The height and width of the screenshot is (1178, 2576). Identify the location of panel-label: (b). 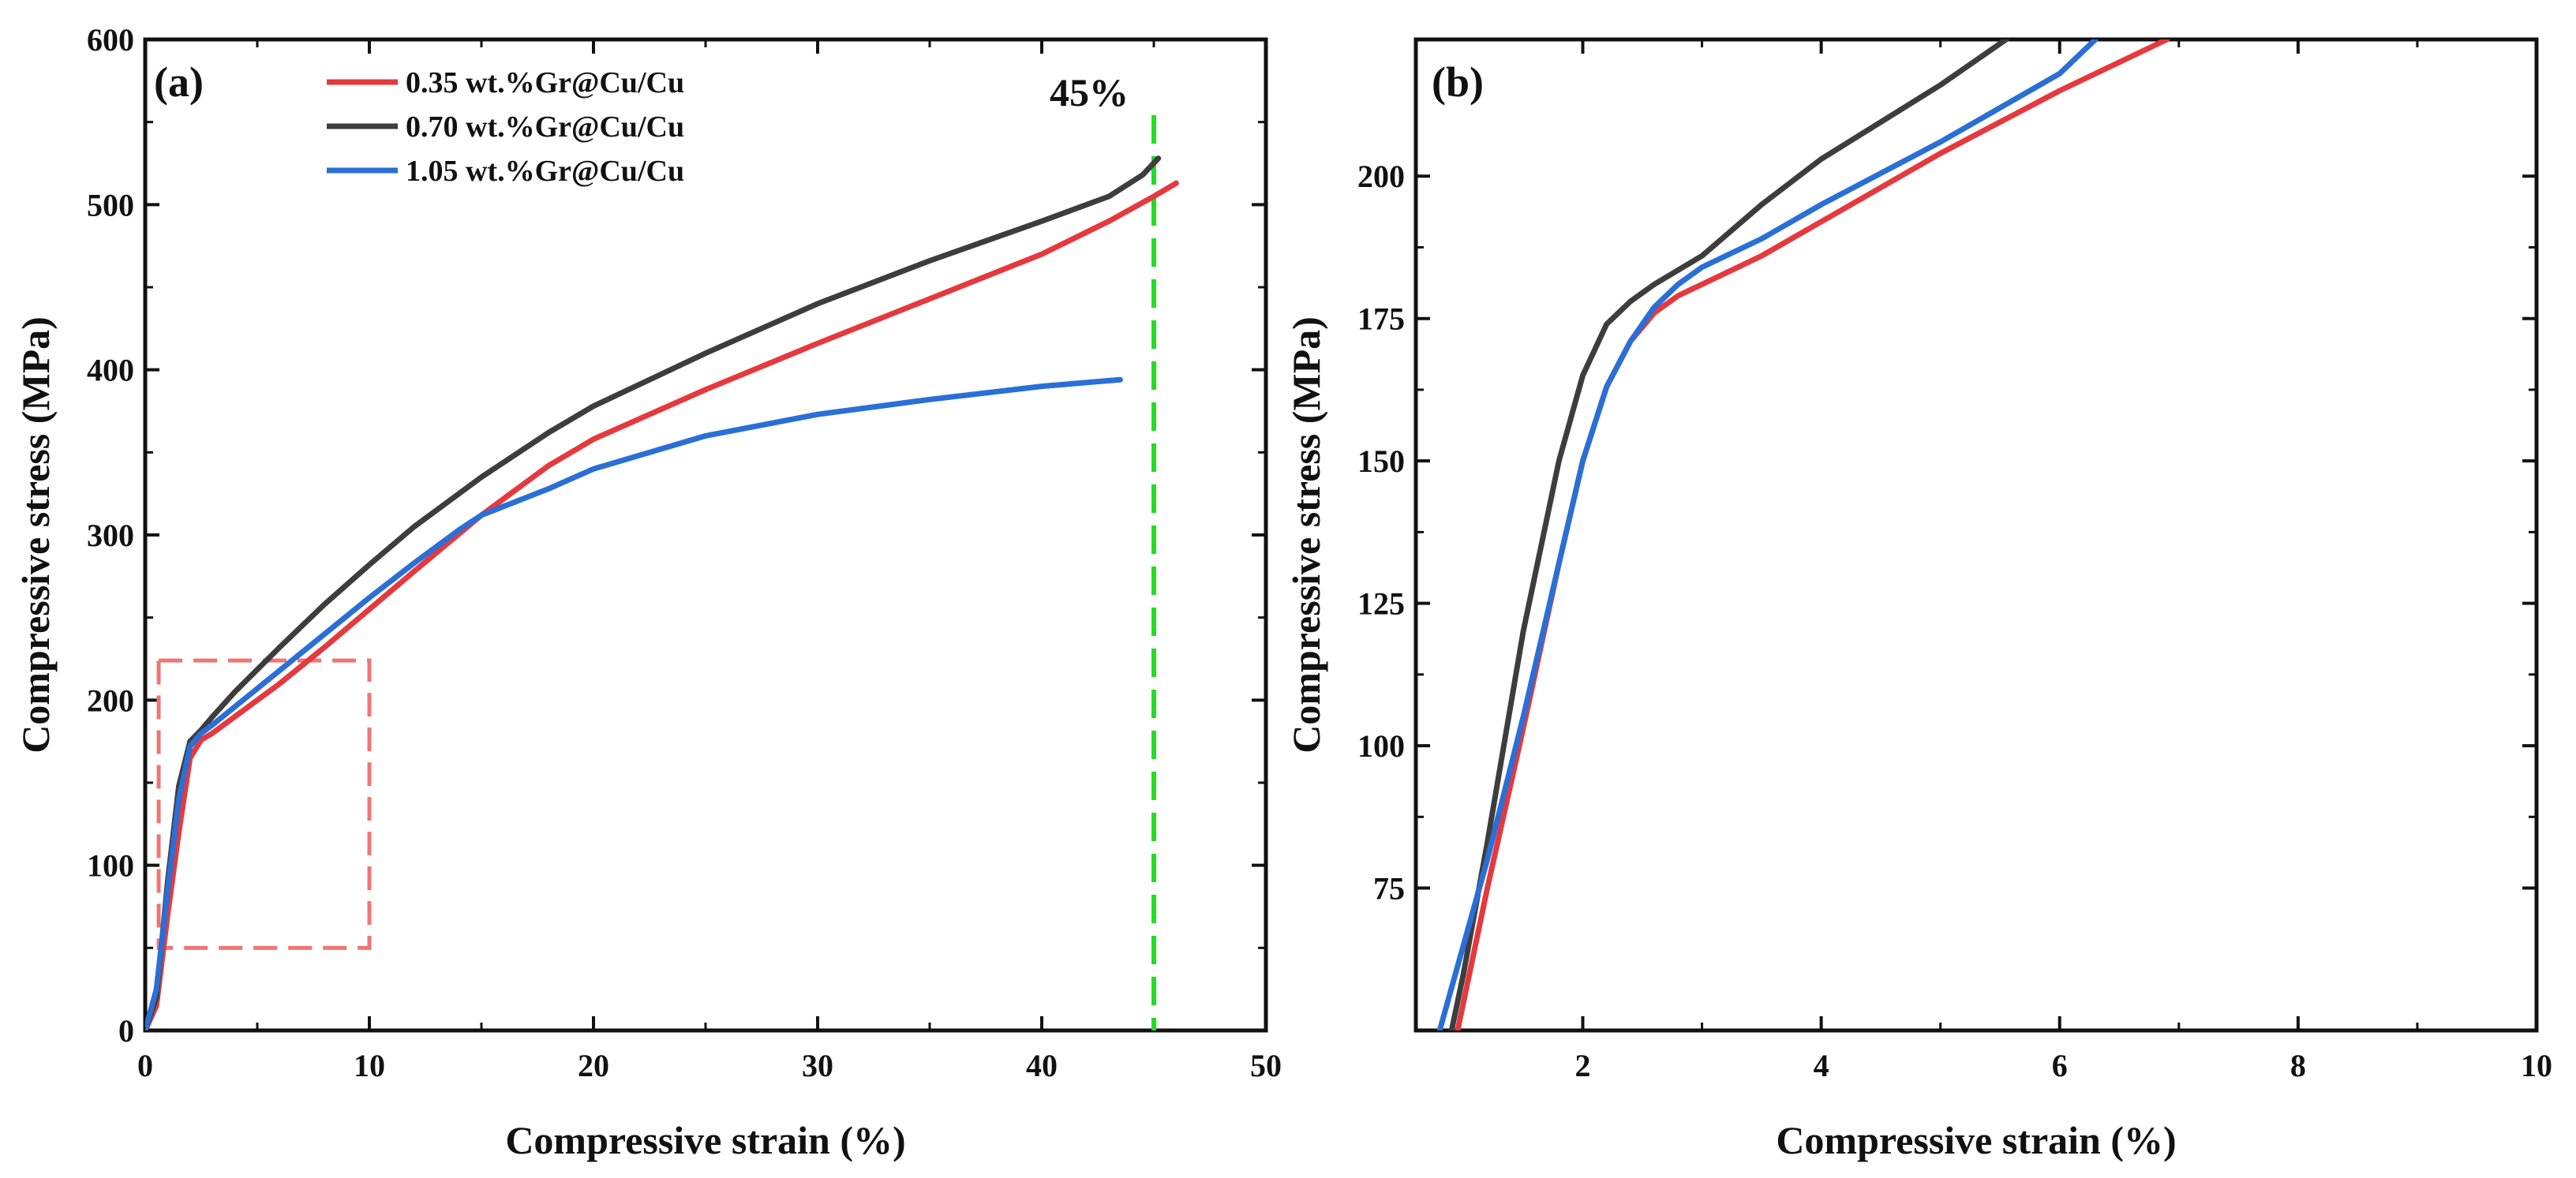
(1458, 82).